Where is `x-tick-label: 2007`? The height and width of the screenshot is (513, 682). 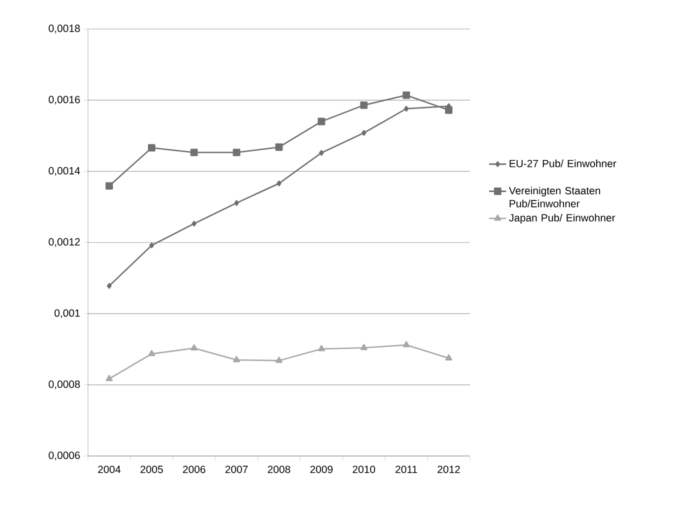 x-tick-label: 2007 is located at coordinates (236, 470).